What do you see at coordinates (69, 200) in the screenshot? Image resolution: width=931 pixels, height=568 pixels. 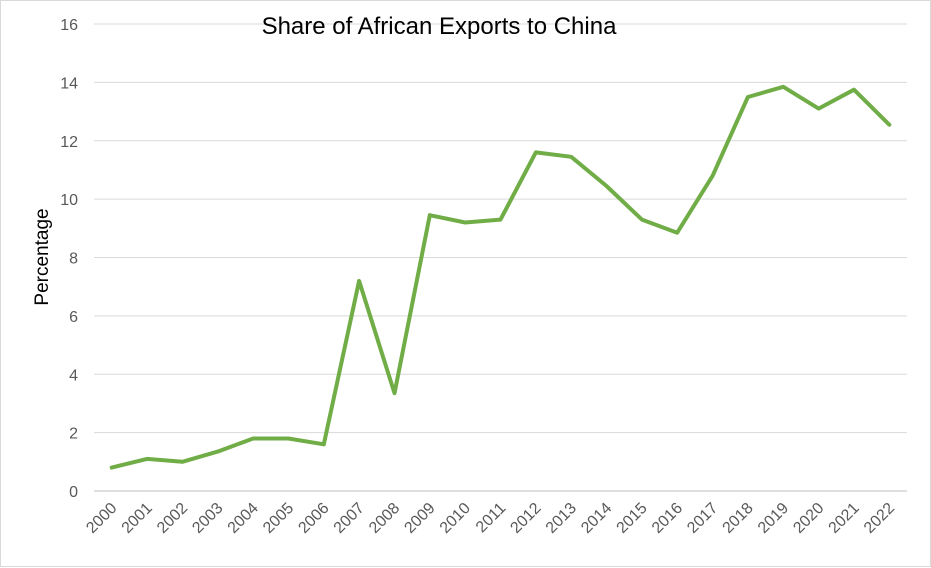 I see `y-tick-label: 10` at bounding box center [69, 200].